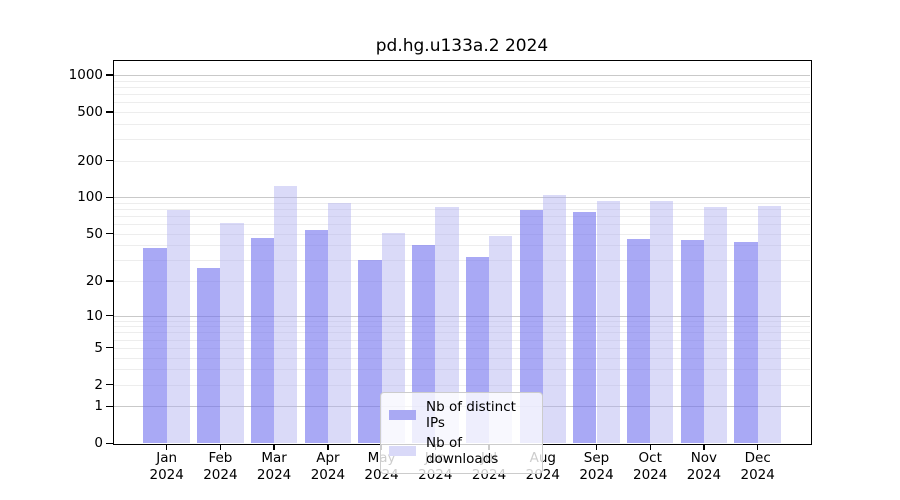 This screenshot has height=500, width=900. I want to click on bar-downloads-may, so click(393, 338).